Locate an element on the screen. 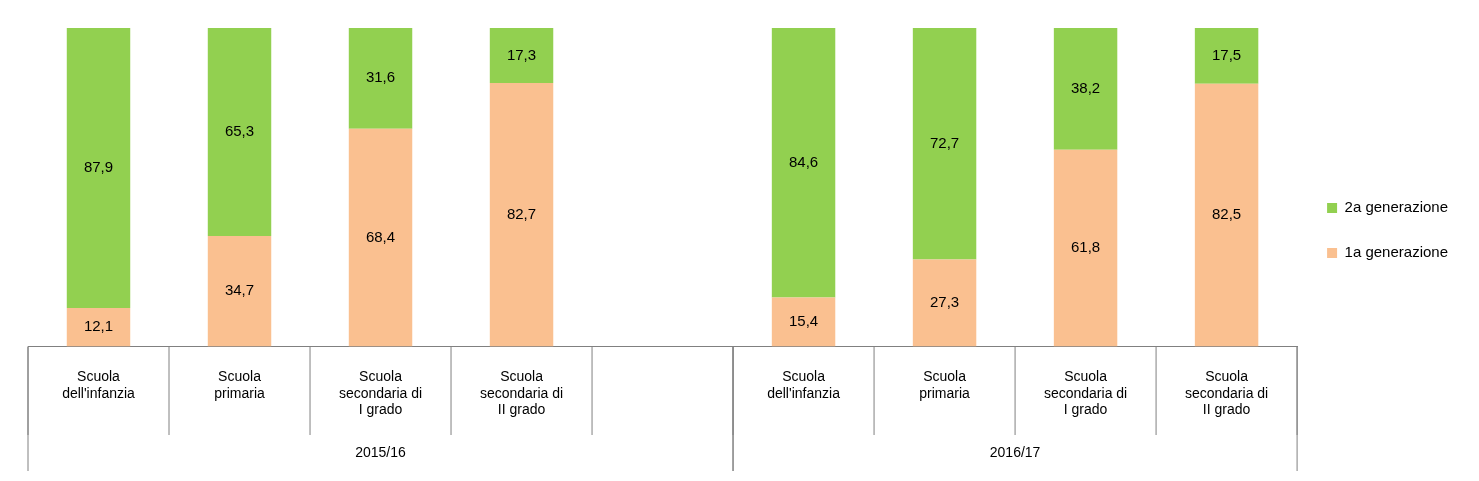 This screenshot has width=1479, height=481. data-label: 82,5 is located at coordinates (1226, 214).